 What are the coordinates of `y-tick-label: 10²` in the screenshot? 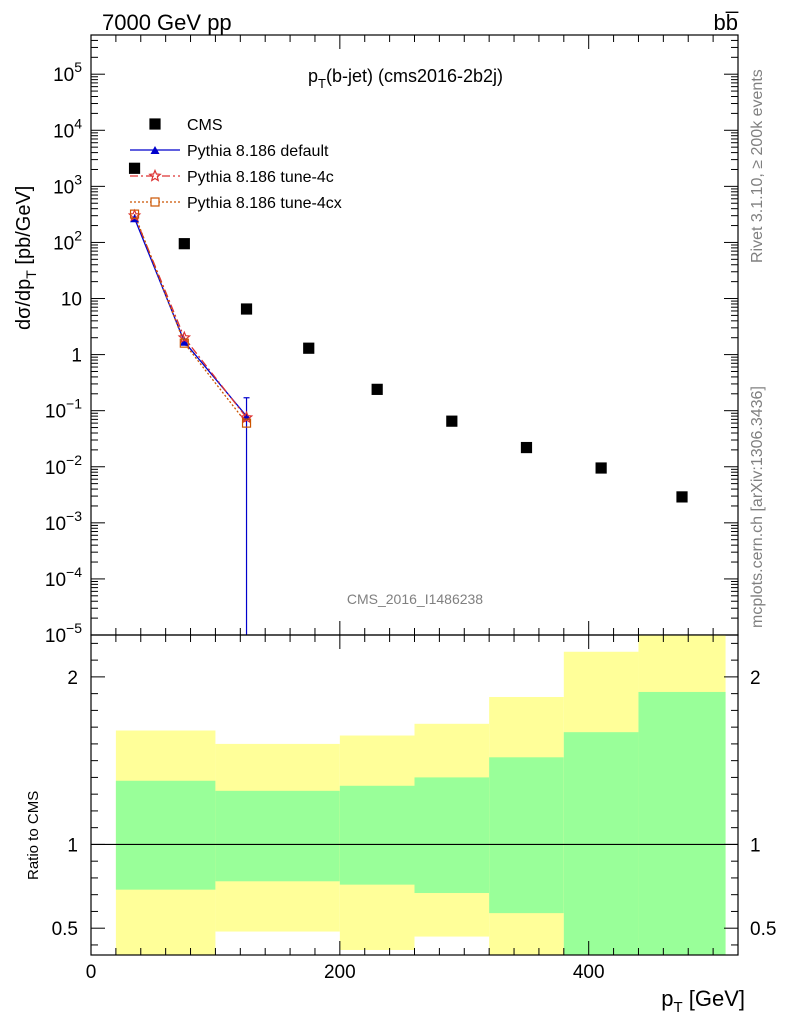 It's located at (67, 240).